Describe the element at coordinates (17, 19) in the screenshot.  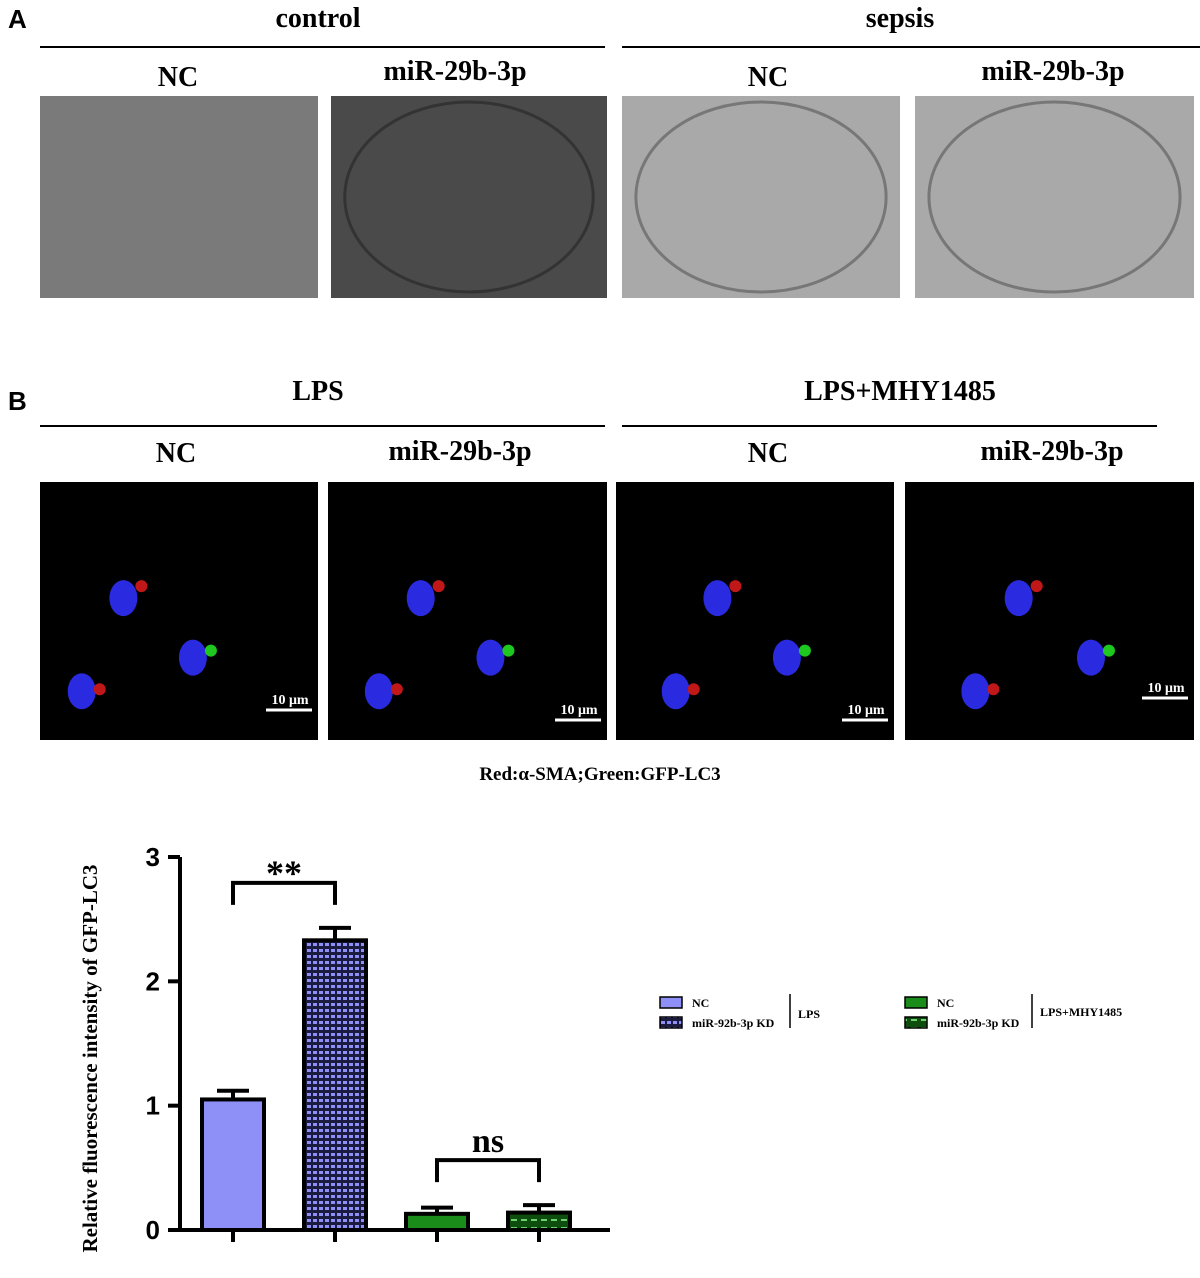
I see `panel-label: A` at that location.